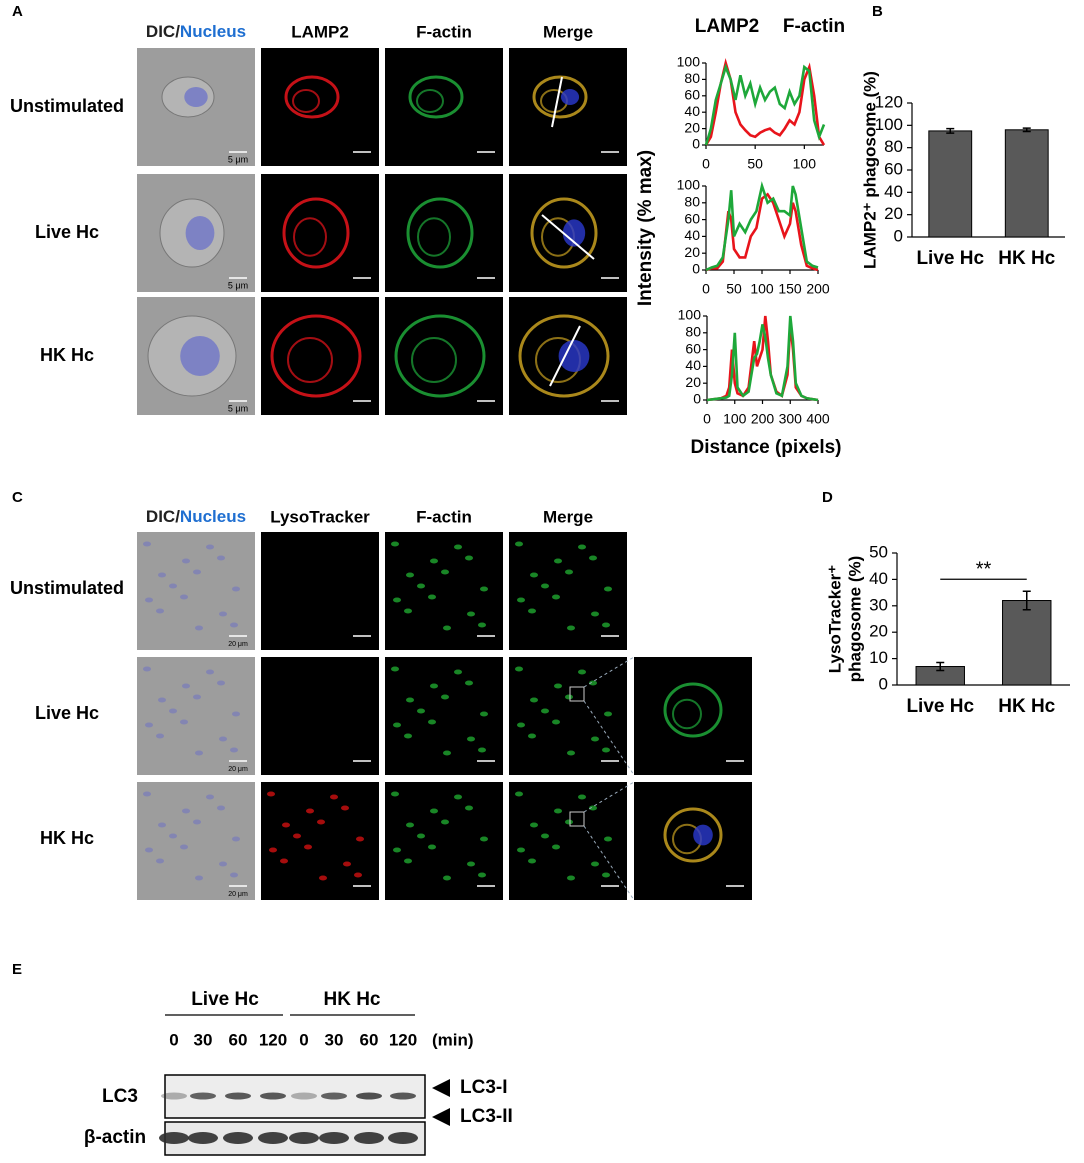  What do you see at coordinates (818, 419) in the screenshot?
I see `x-tick-label: 400` at bounding box center [818, 419].